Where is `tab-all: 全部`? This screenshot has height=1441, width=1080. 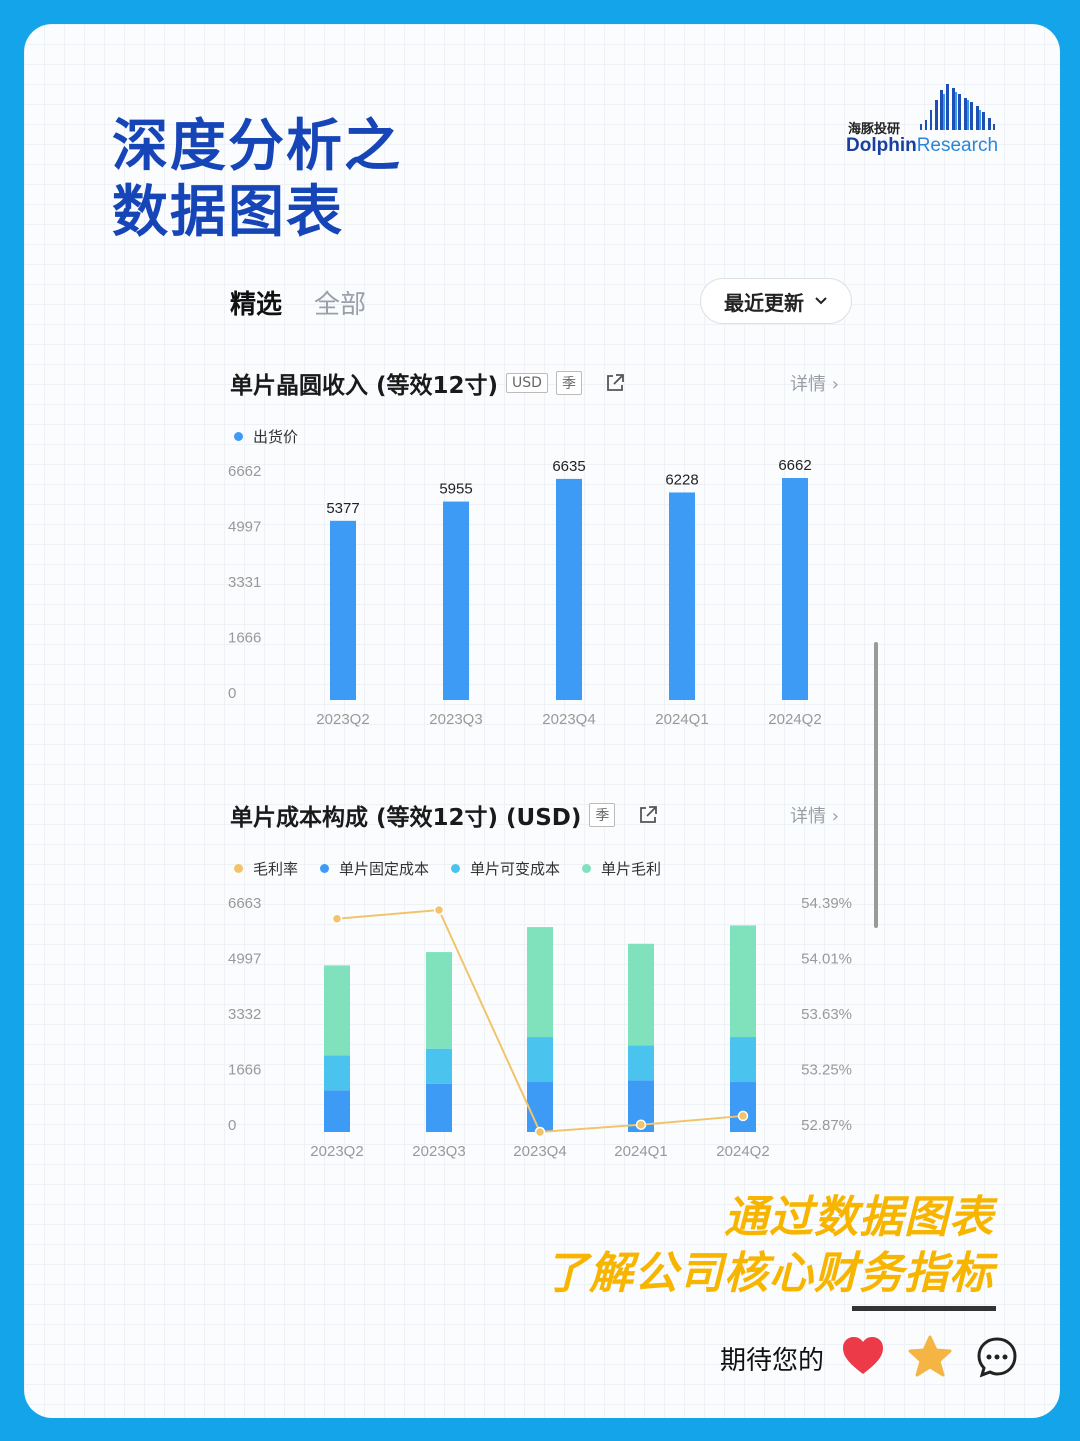 tab-all: 全部 is located at coordinates (340, 305).